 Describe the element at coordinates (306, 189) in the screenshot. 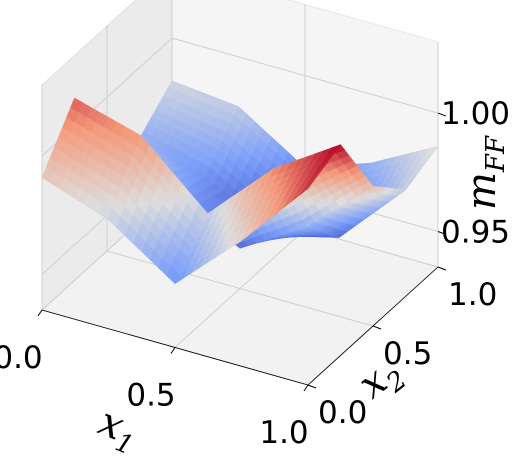

I see `surface-patch` at that location.